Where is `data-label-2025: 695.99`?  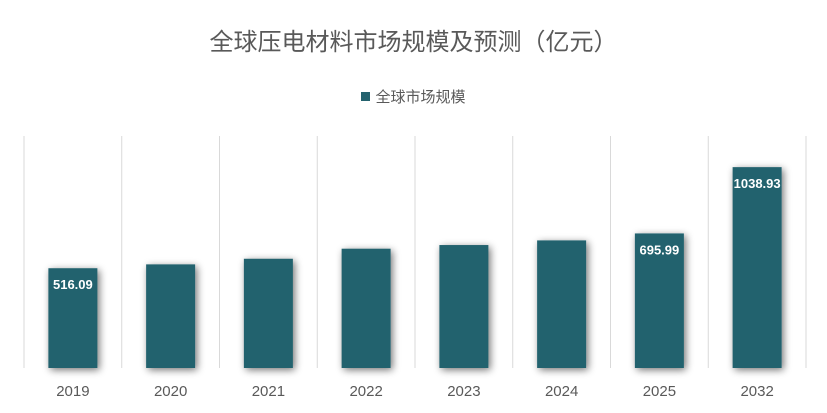 data-label-2025: 695.99 is located at coordinates (659, 249).